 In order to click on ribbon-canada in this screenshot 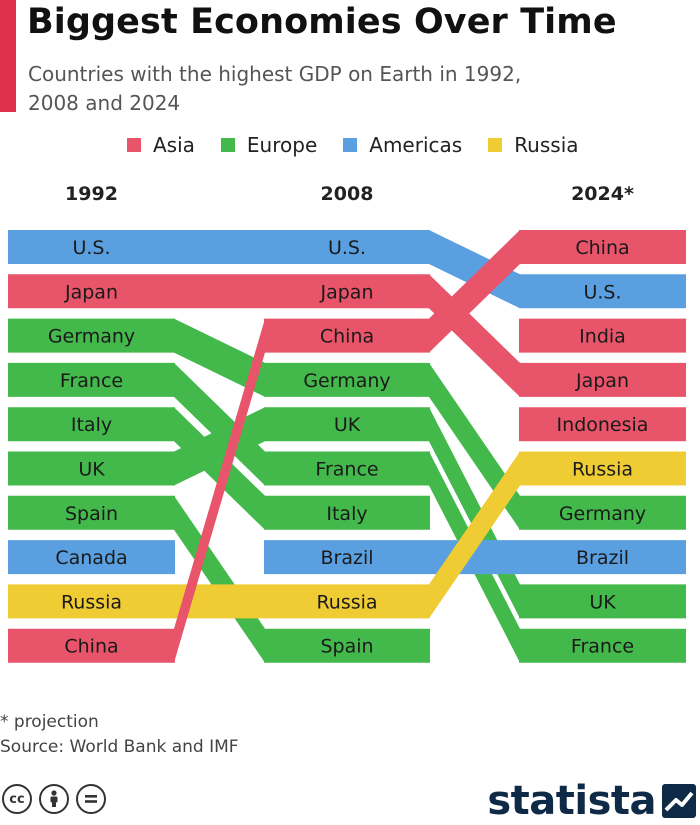, I will do `click(91, 557)`.